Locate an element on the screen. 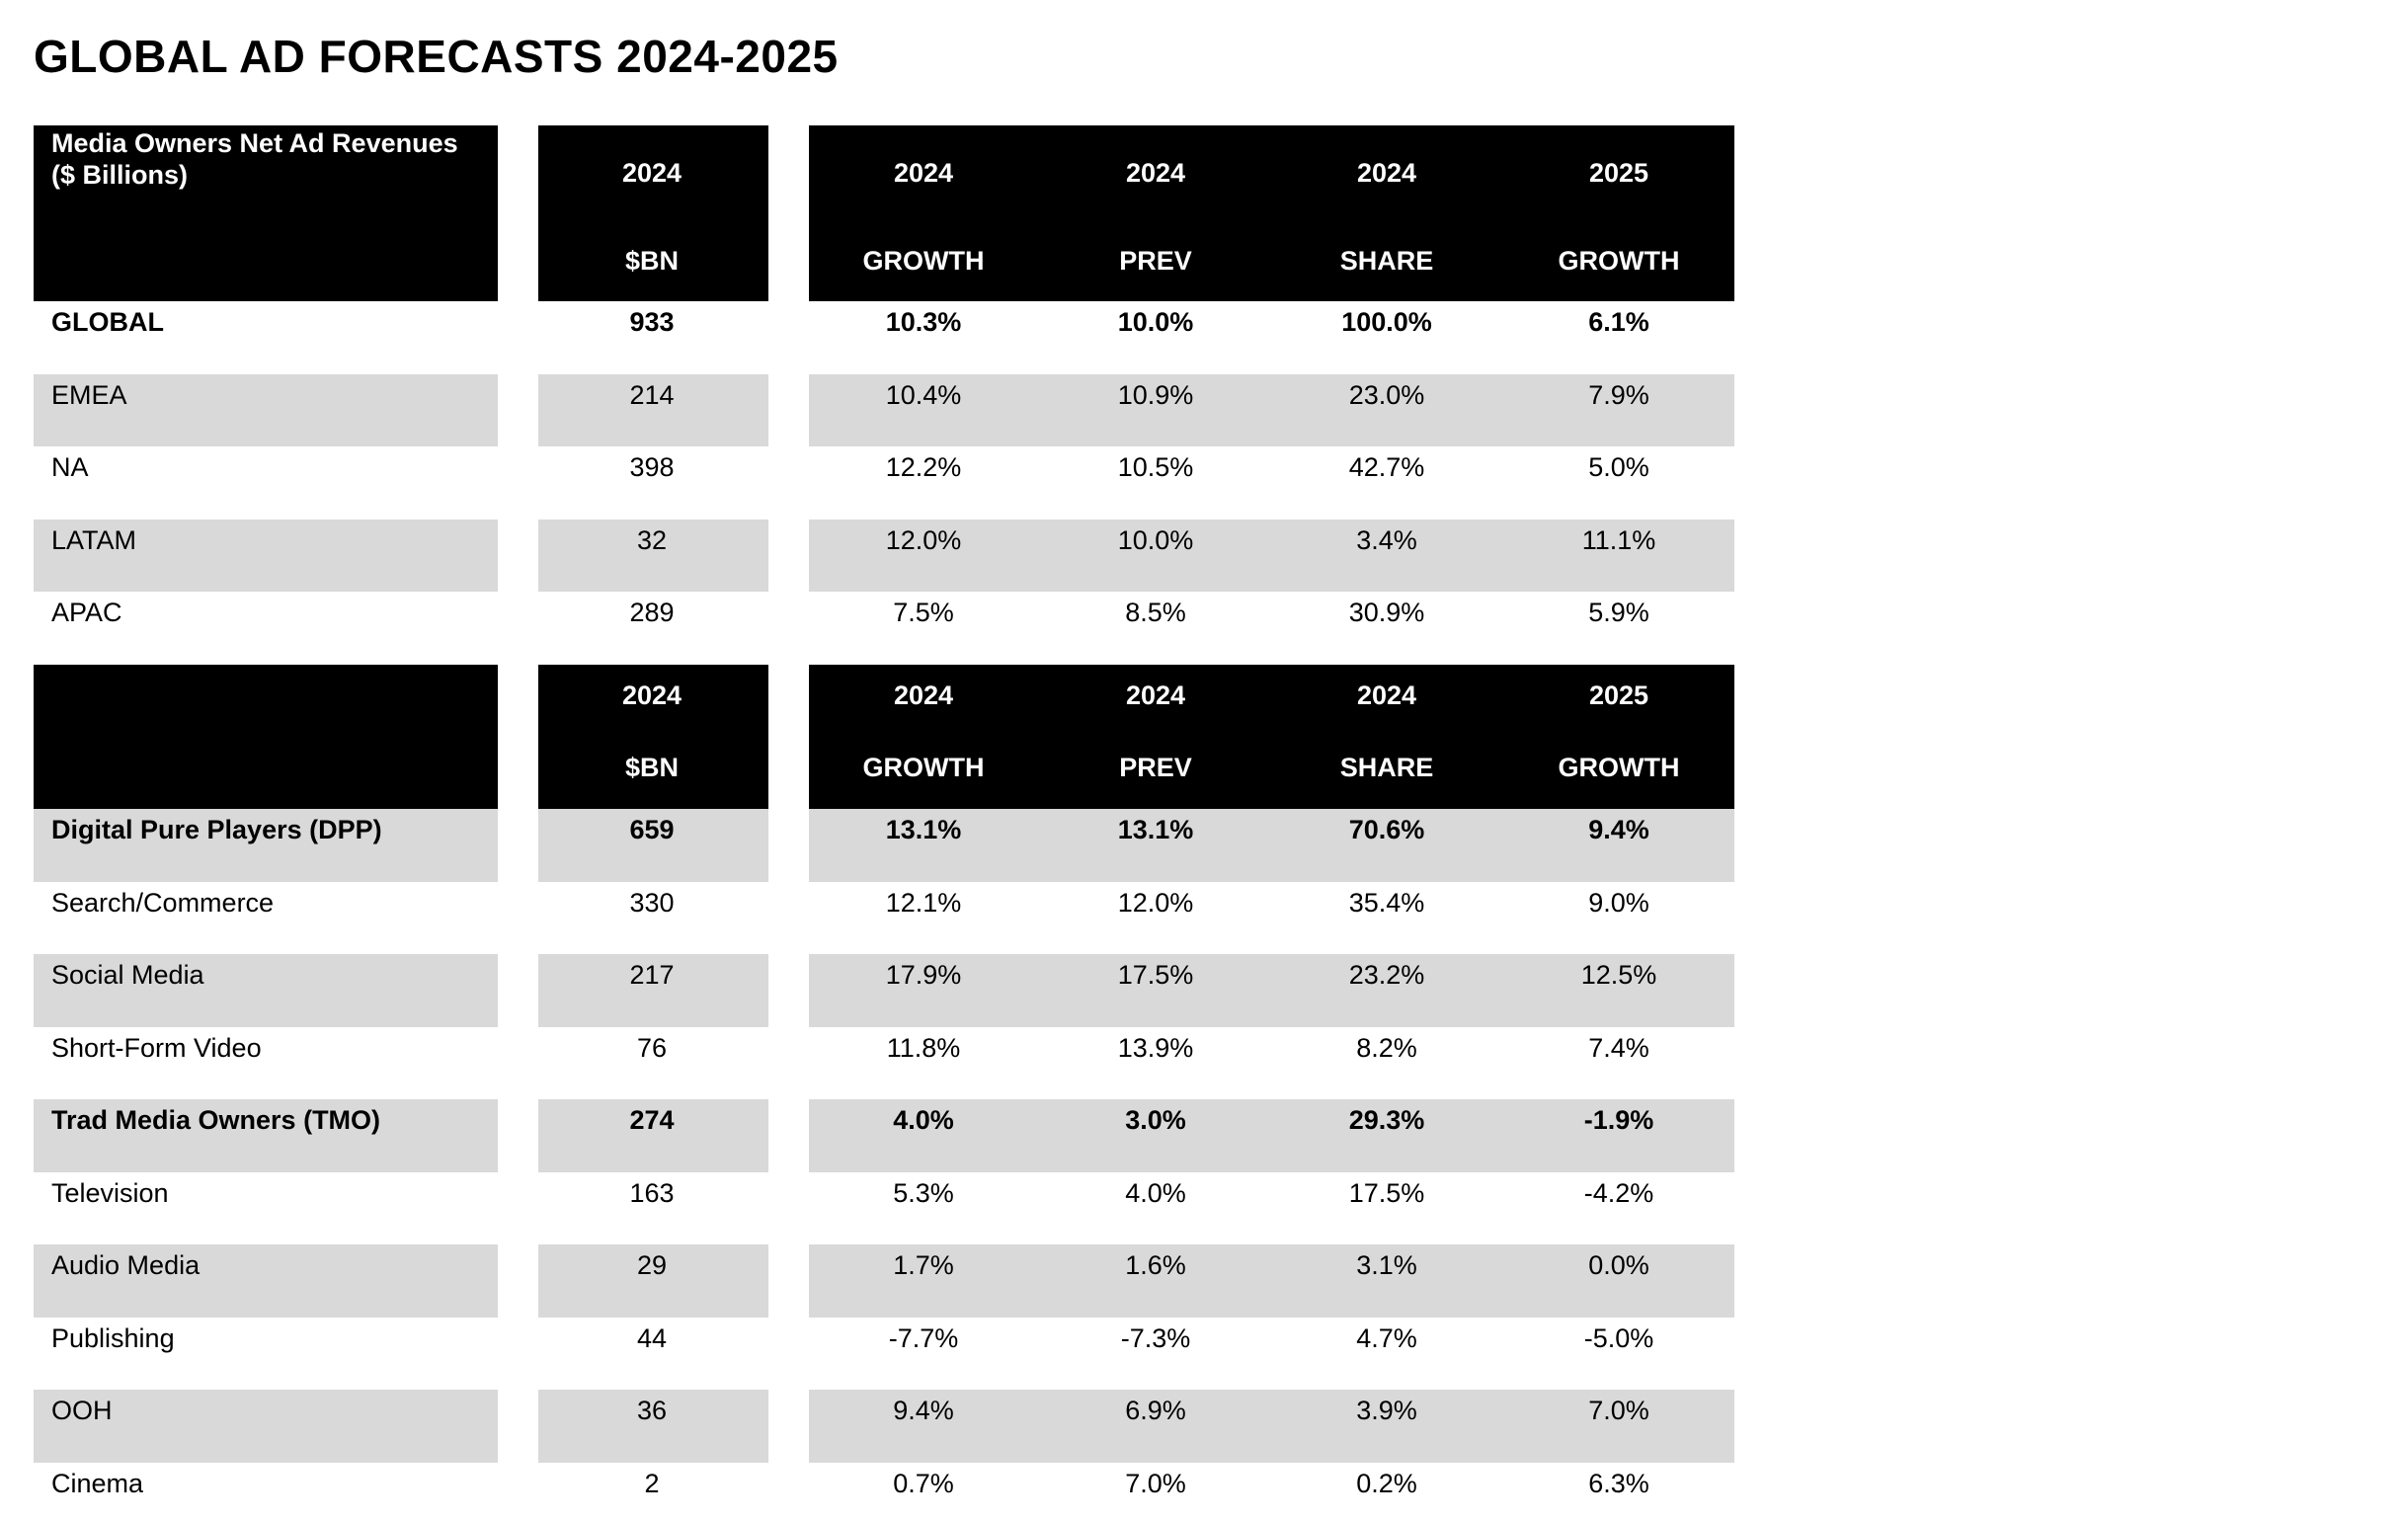 The height and width of the screenshot is (1521, 2408). table-cell: 29 is located at coordinates (652, 1265).